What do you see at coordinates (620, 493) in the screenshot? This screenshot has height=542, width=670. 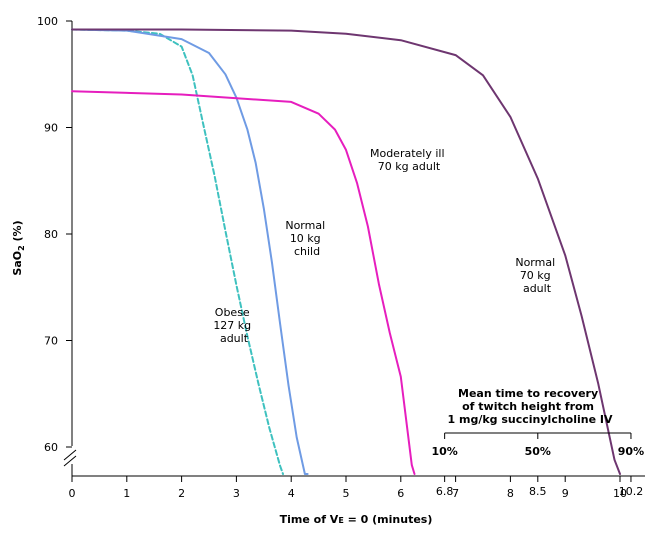 I see `x-tick-label: 10` at bounding box center [620, 493].